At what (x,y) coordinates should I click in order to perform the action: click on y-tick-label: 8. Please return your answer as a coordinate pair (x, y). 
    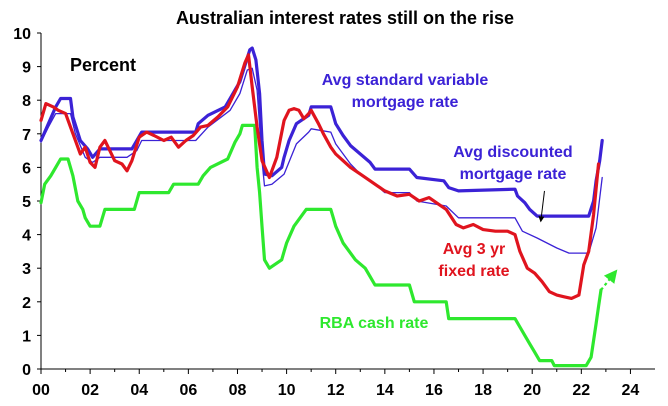
    Looking at the image, I should click on (26, 101).